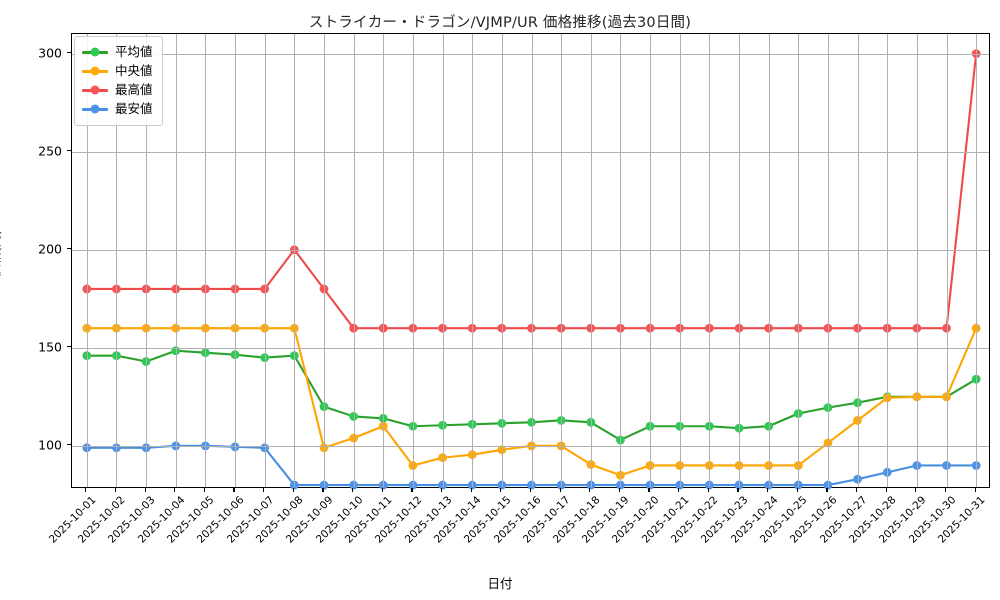 This screenshot has width=1000, height=600. Describe the element at coordinates (50, 347) in the screenshot. I see `y-tick-label: 150` at that location.